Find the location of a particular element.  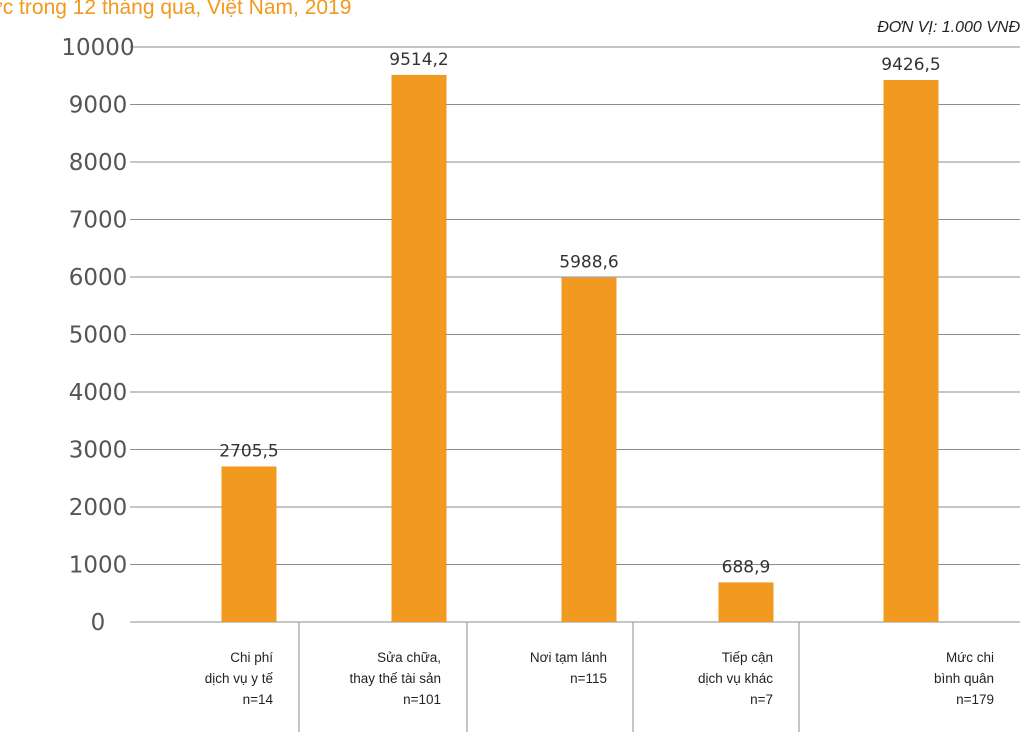

y-tick-label: 7000 is located at coordinates (98, 221).